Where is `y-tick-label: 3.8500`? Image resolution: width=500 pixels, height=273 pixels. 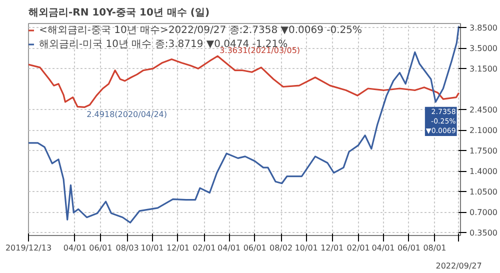 y-tick-label: 3.8500 is located at coordinates (484, 28).